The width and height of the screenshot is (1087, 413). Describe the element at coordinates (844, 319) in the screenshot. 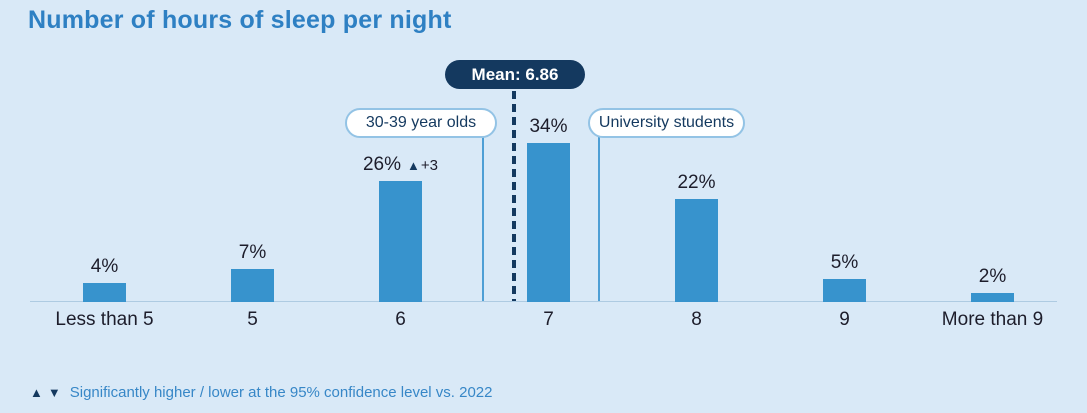

I see `x-axis-label: 9` at that location.